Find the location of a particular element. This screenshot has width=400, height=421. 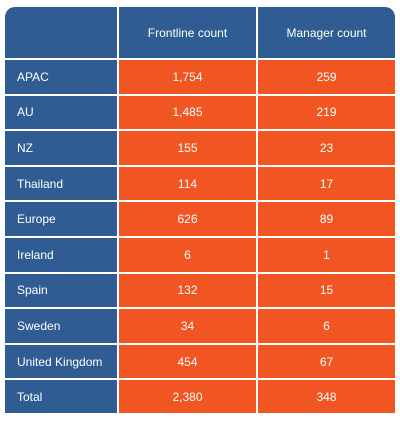

table-row: APAC 1,754 259 is located at coordinates (200, 77).